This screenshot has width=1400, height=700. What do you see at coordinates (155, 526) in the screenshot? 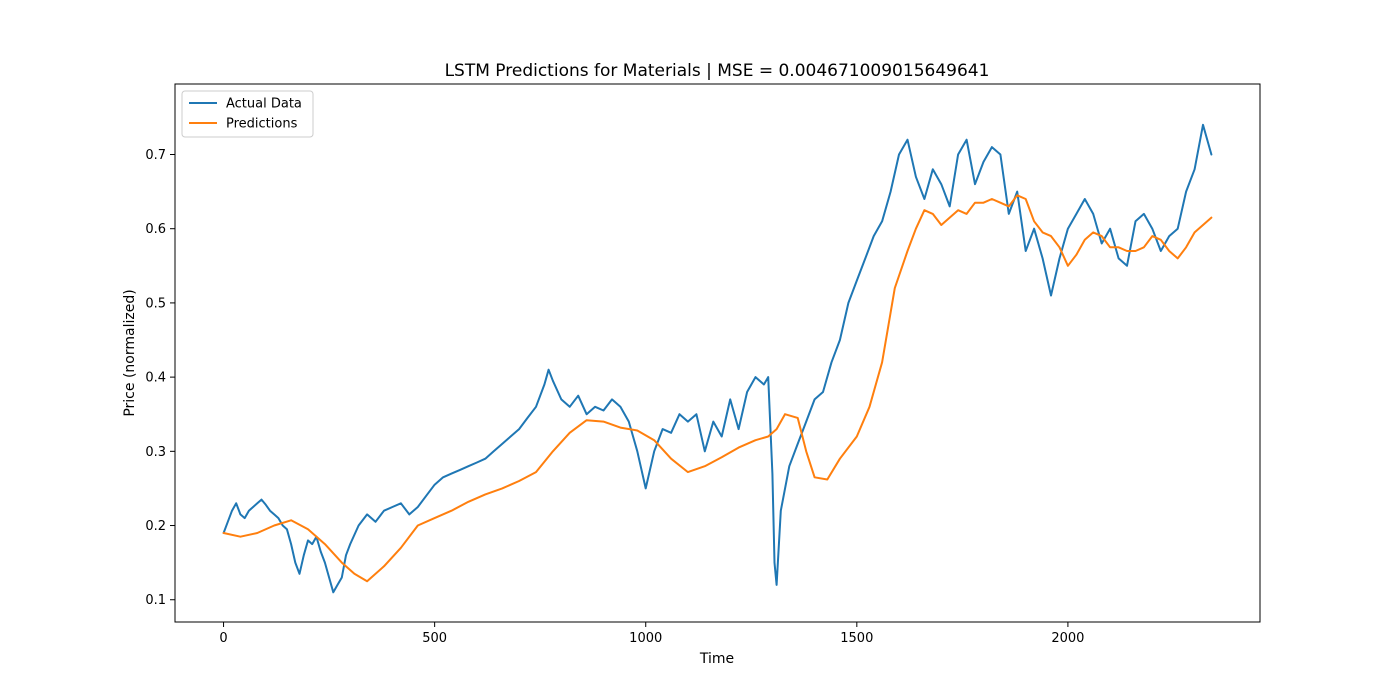
I see `y-tick-label: 0.2` at bounding box center [155, 526].